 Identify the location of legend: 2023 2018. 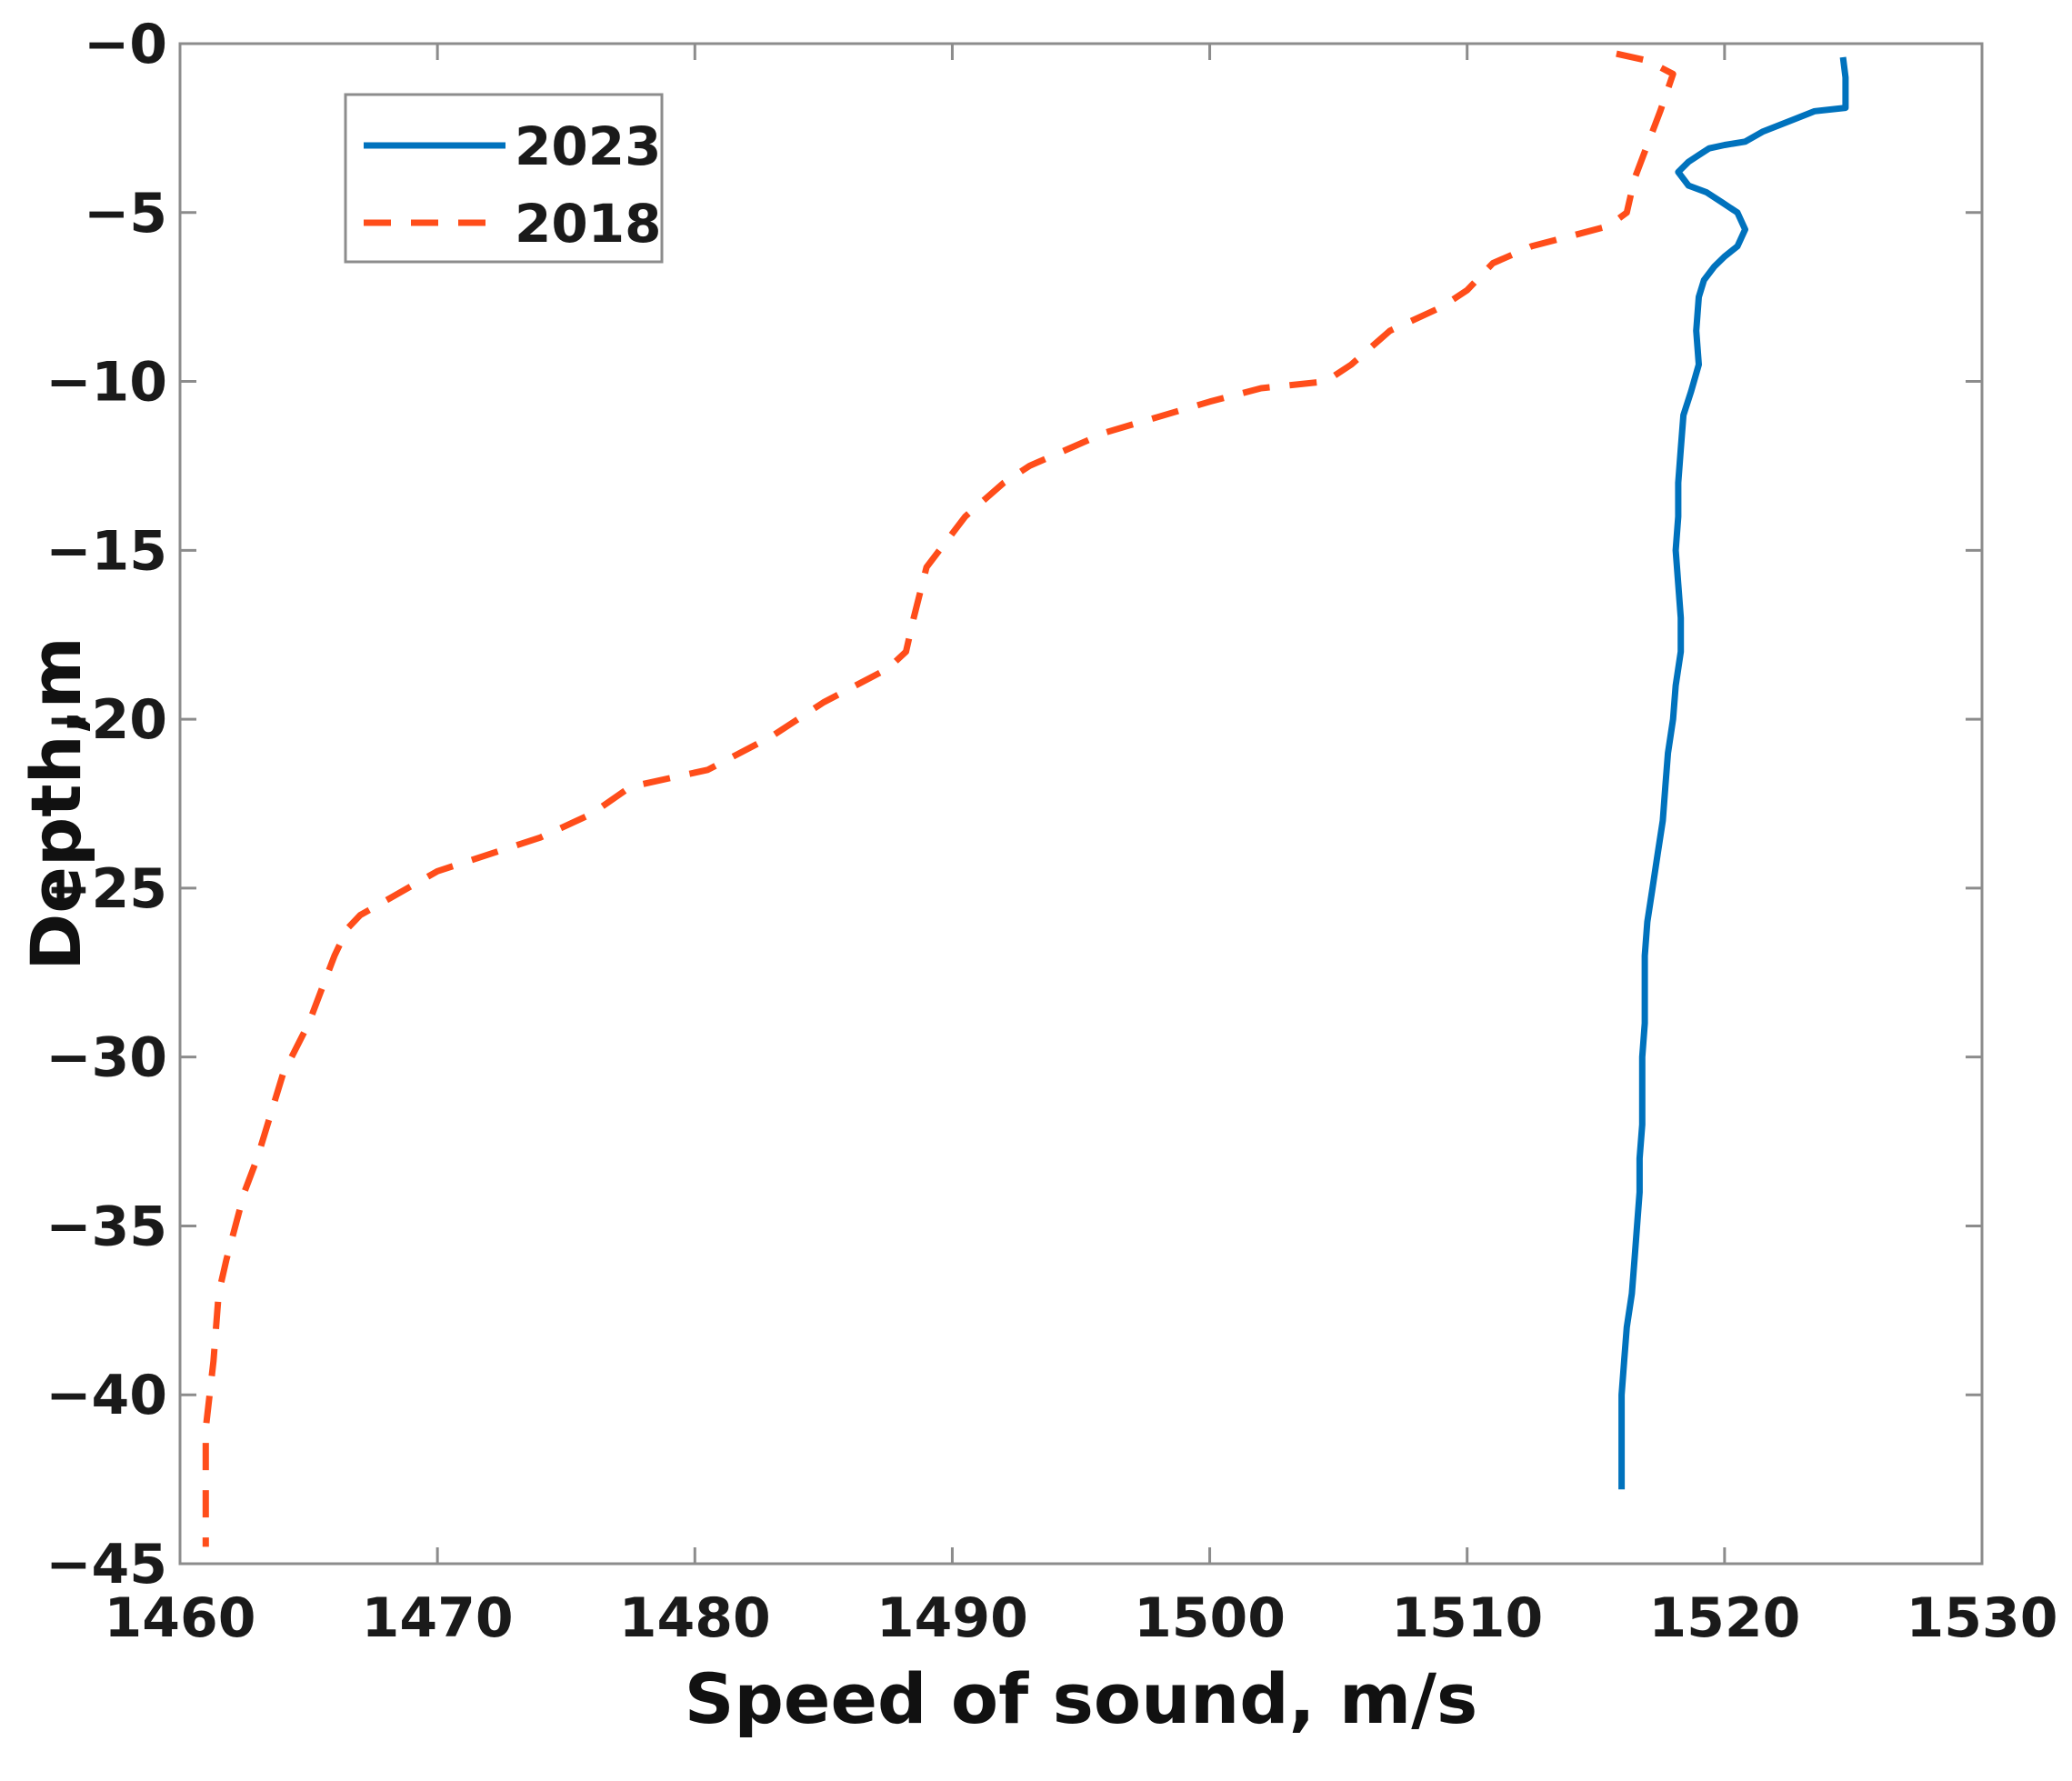
(504, 178).